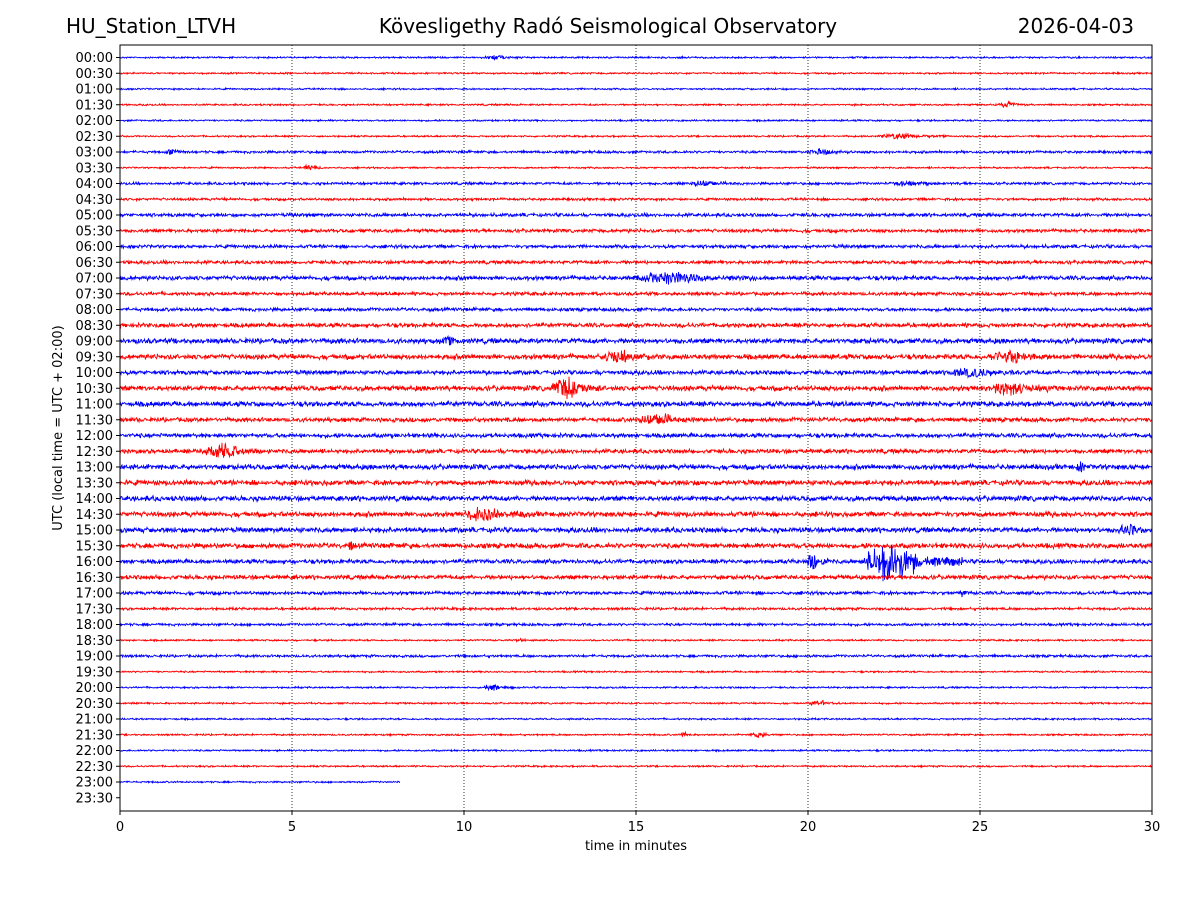 The height and width of the screenshot is (900, 1200). What do you see at coordinates (94, 373) in the screenshot?
I see `y-tick-label: 10:00` at bounding box center [94, 373].